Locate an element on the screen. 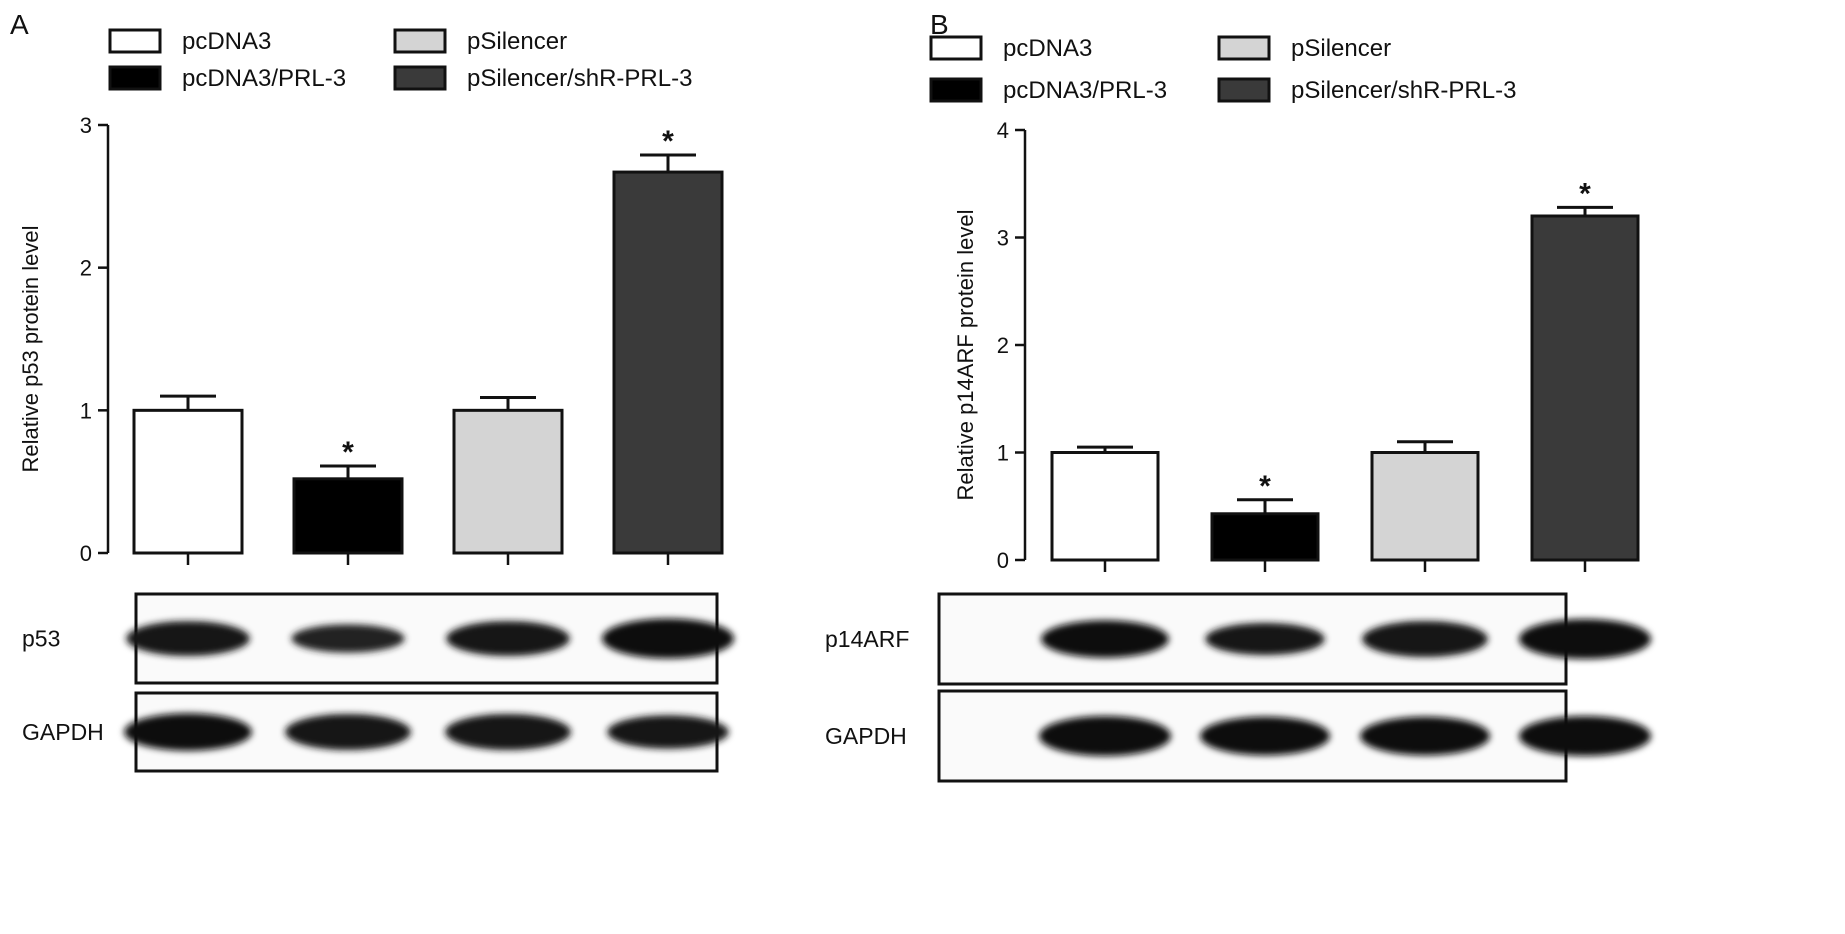  panel-letter: A is located at coordinates (19, 24).